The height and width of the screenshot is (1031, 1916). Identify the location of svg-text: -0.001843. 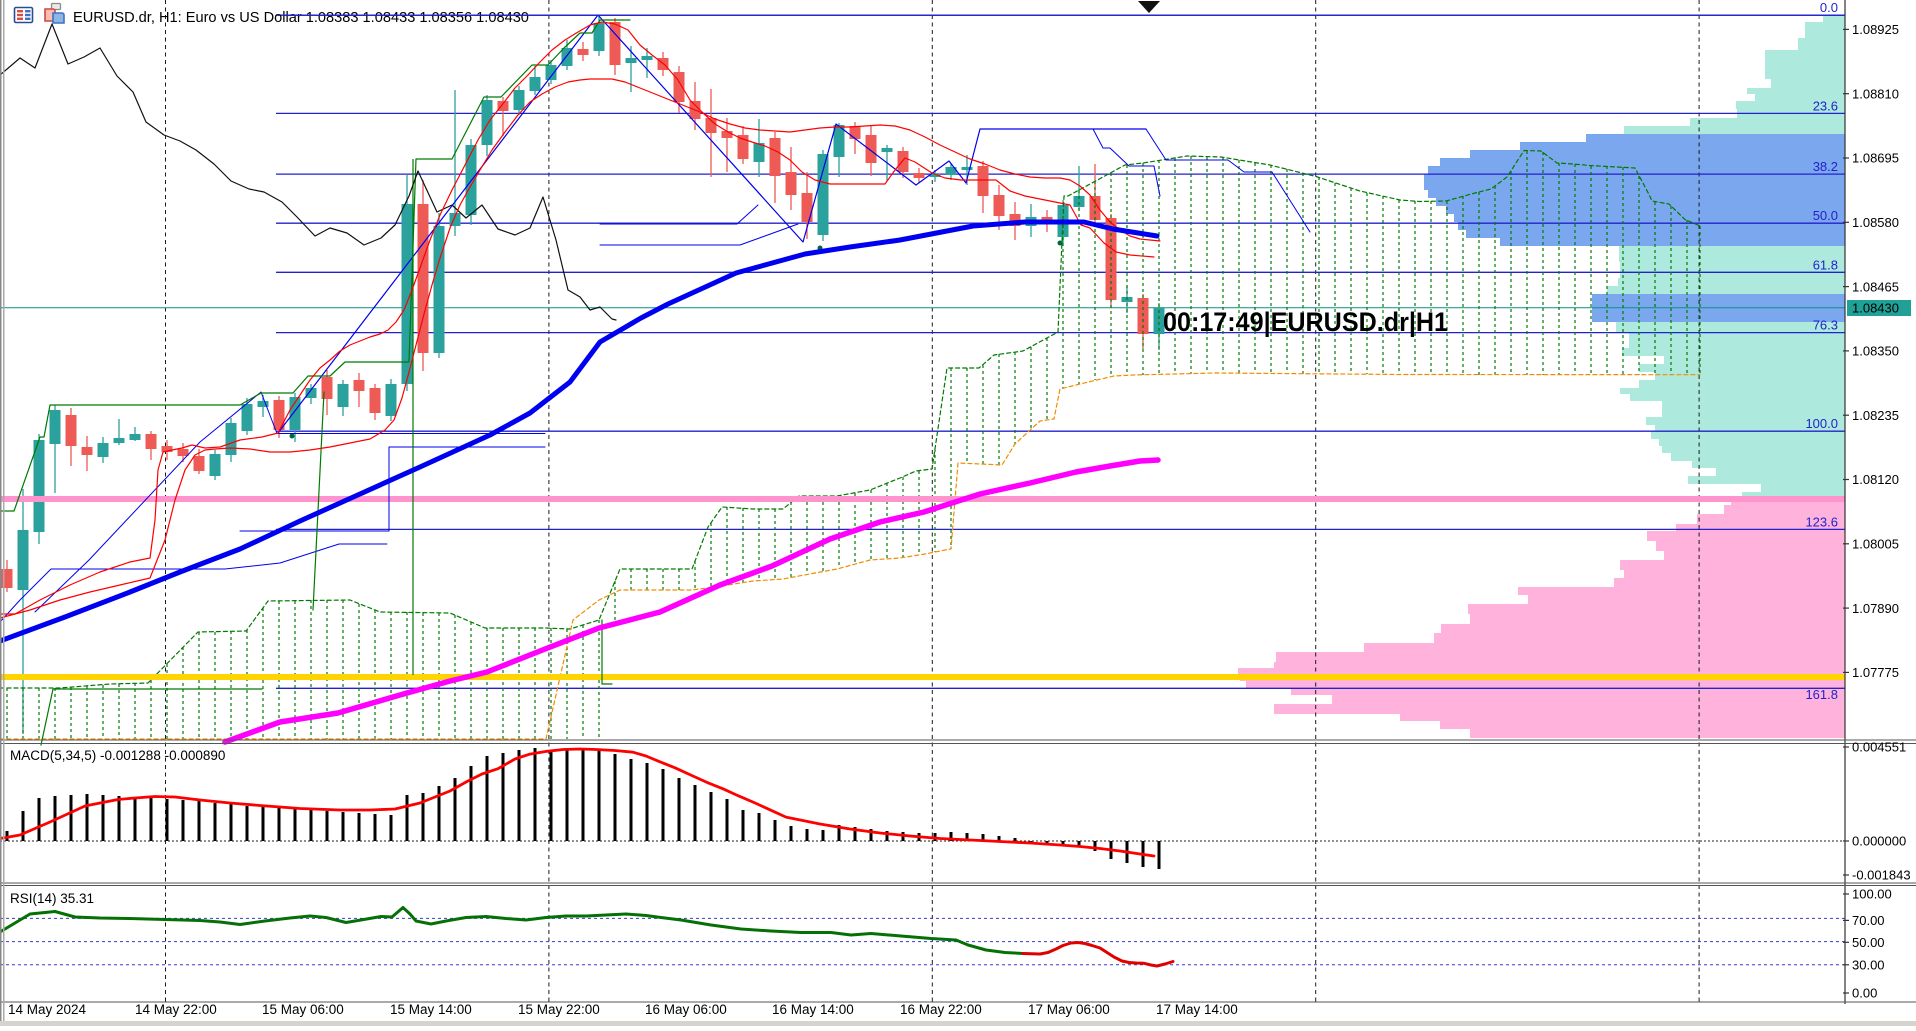
(1881, 875).